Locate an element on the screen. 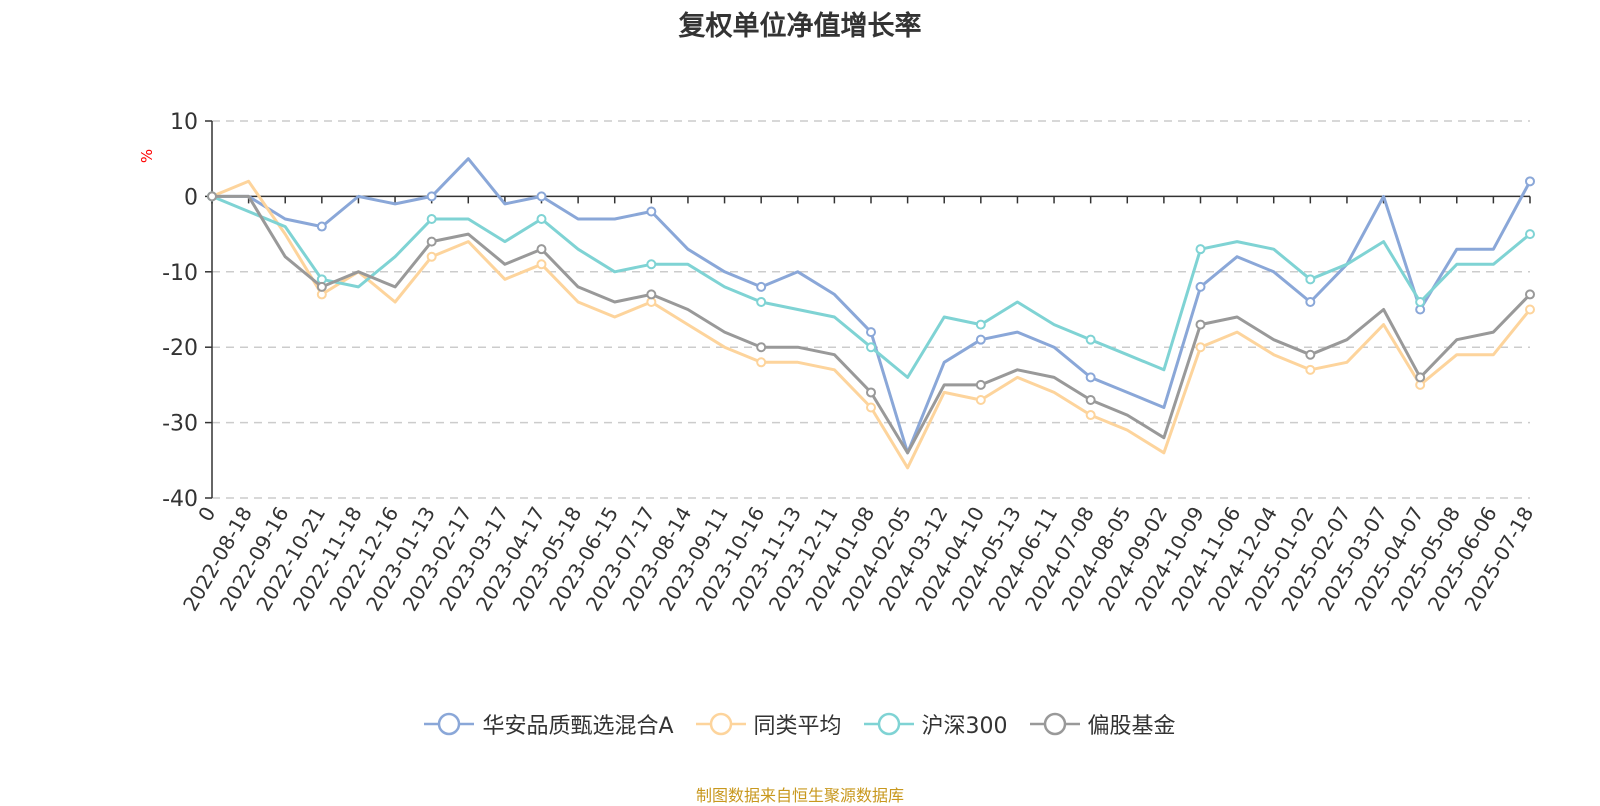 This screenshot has width=1600, height=806. legend-label: 同类平均 is located at coordinates (797, 726).